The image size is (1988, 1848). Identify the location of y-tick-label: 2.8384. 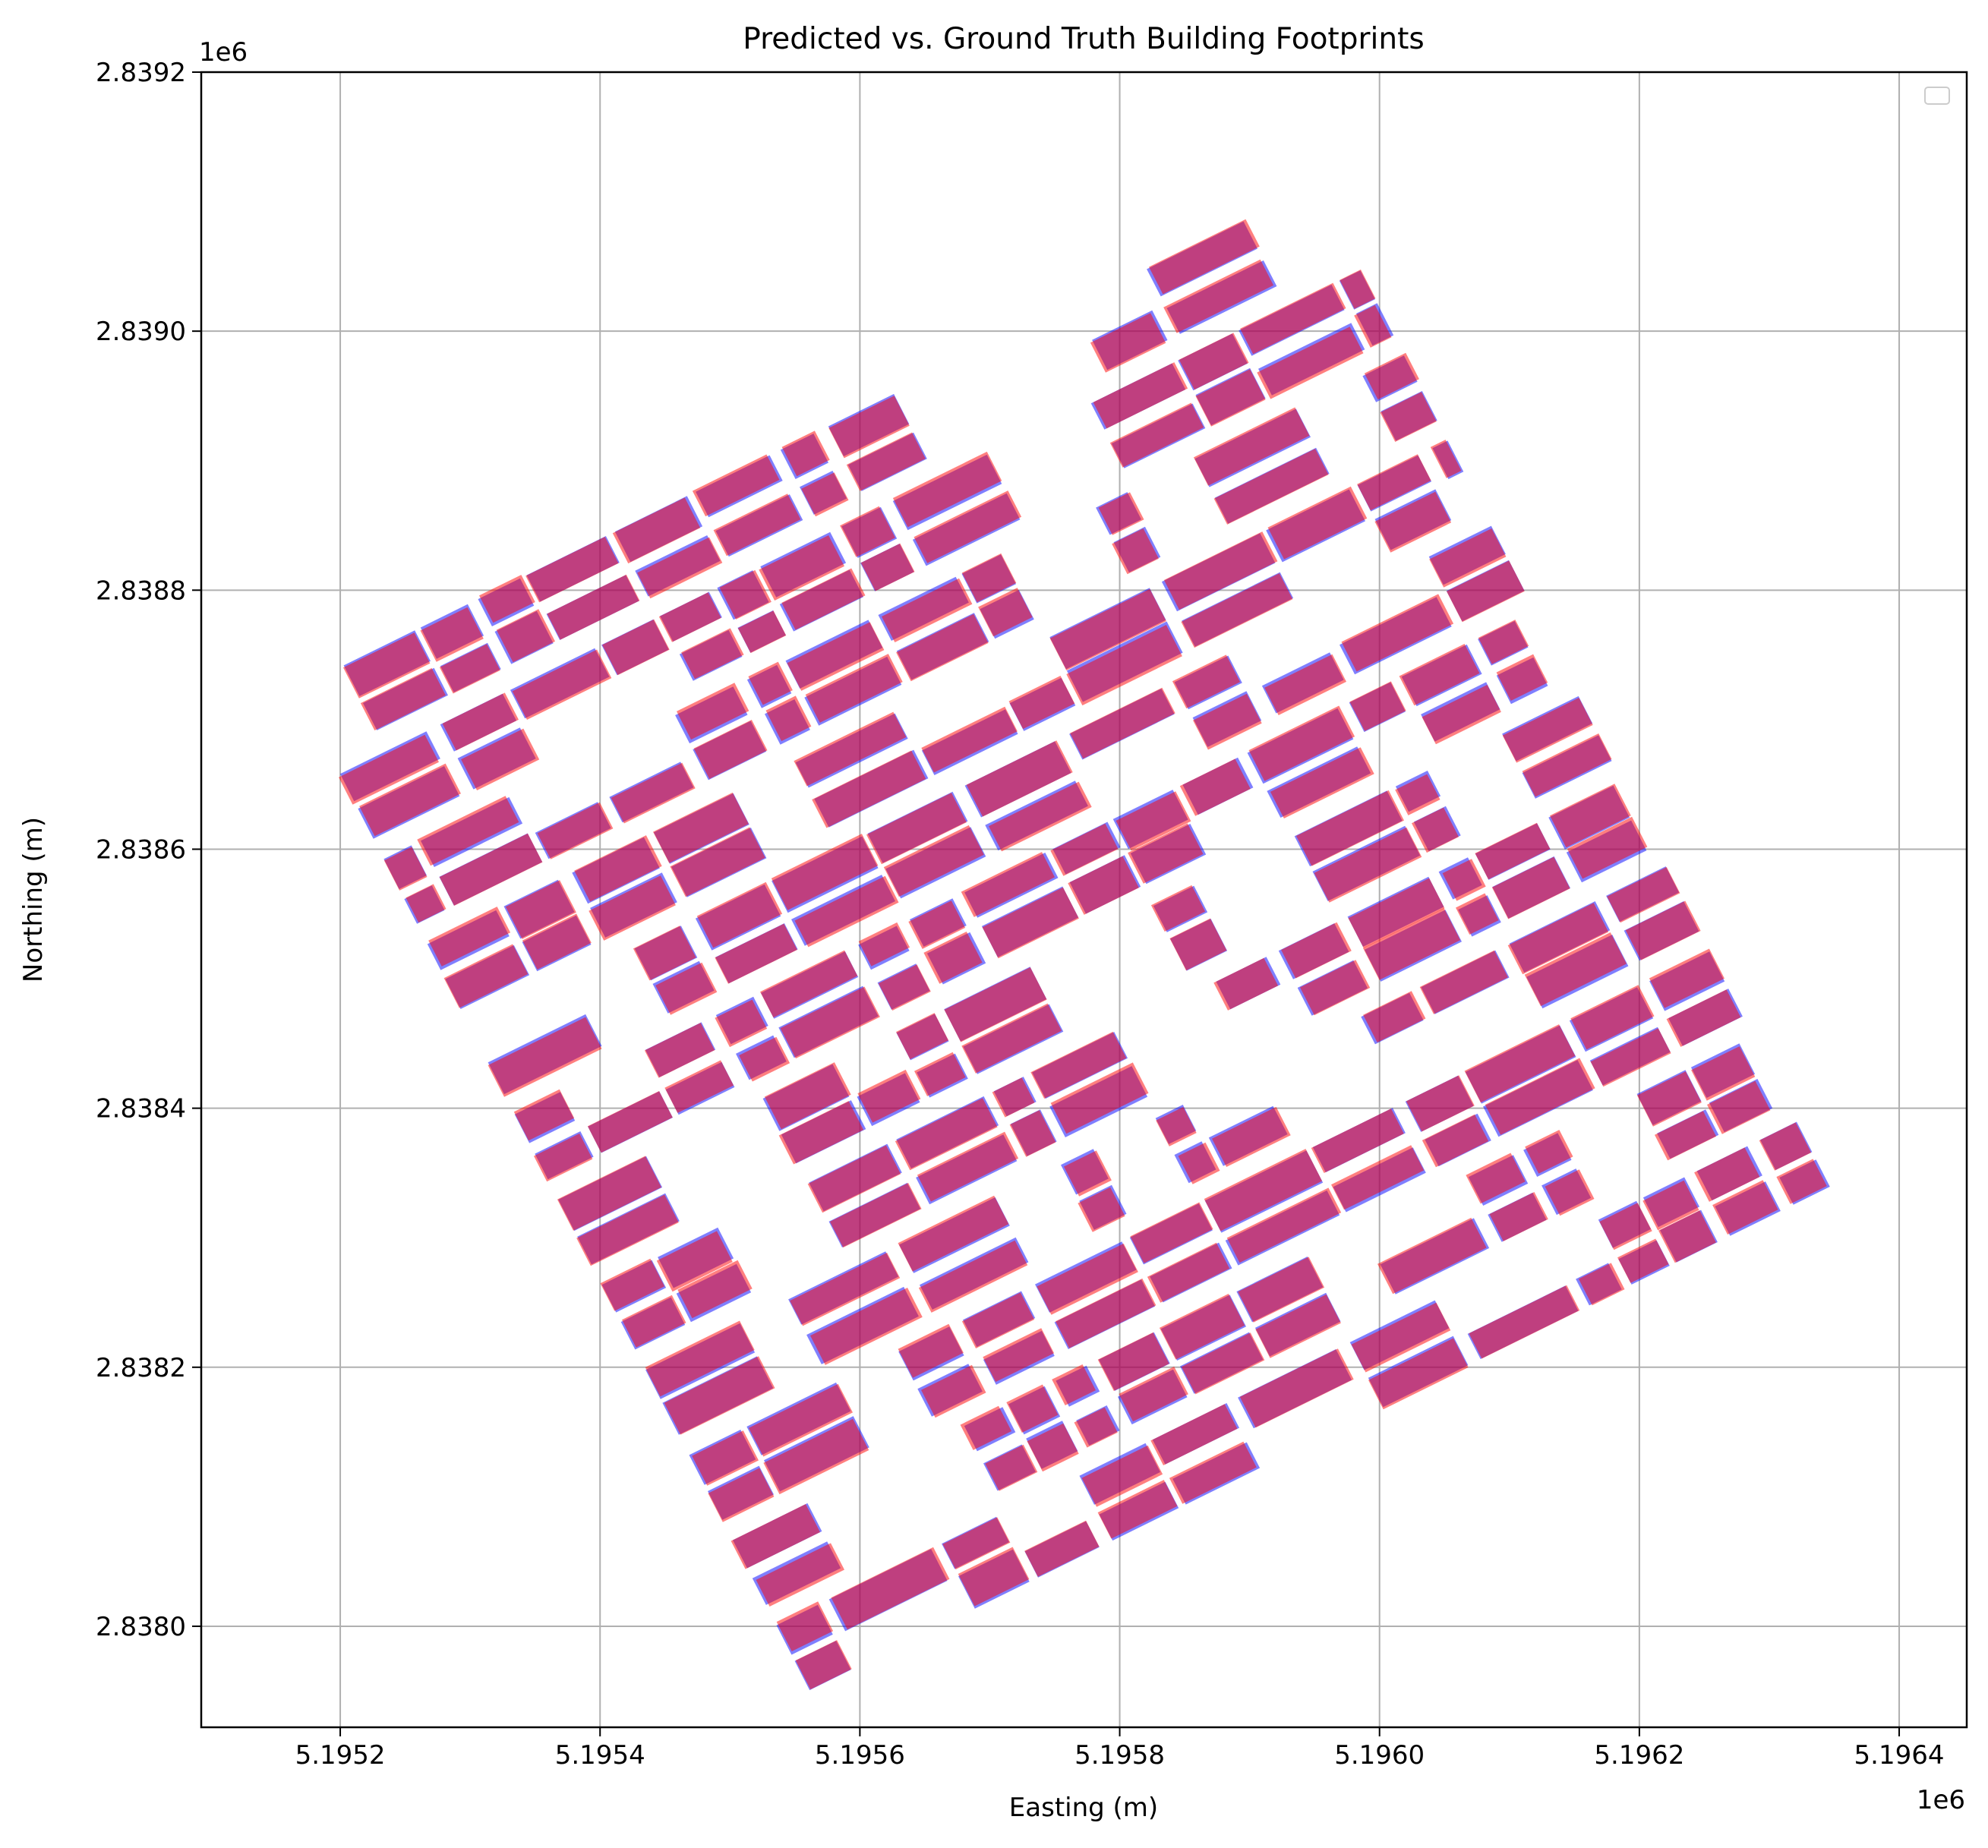
(141, 1109).